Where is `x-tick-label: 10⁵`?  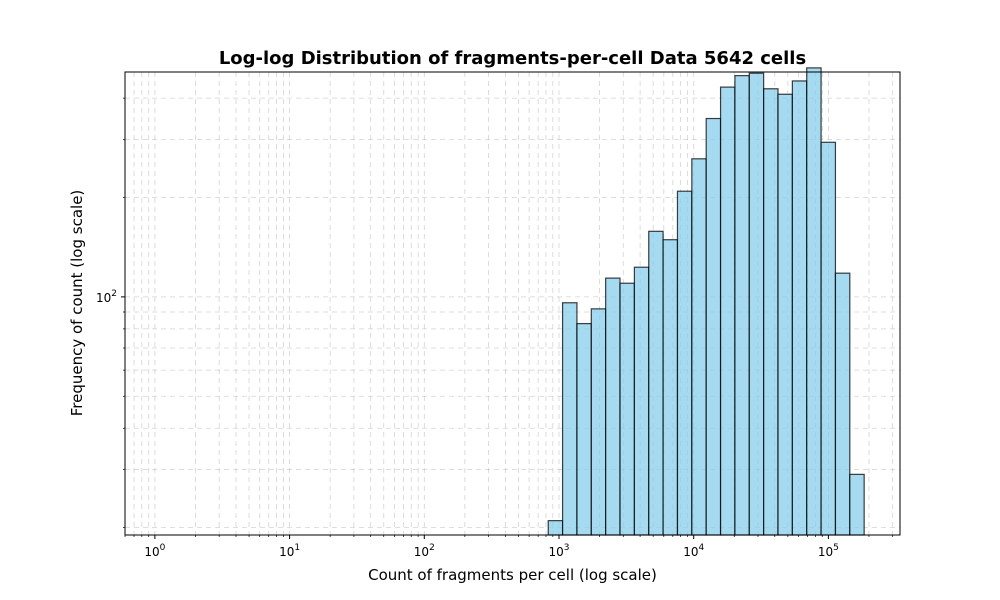
x-tick-label: 10⁵ is located at coordinates (828, 551).